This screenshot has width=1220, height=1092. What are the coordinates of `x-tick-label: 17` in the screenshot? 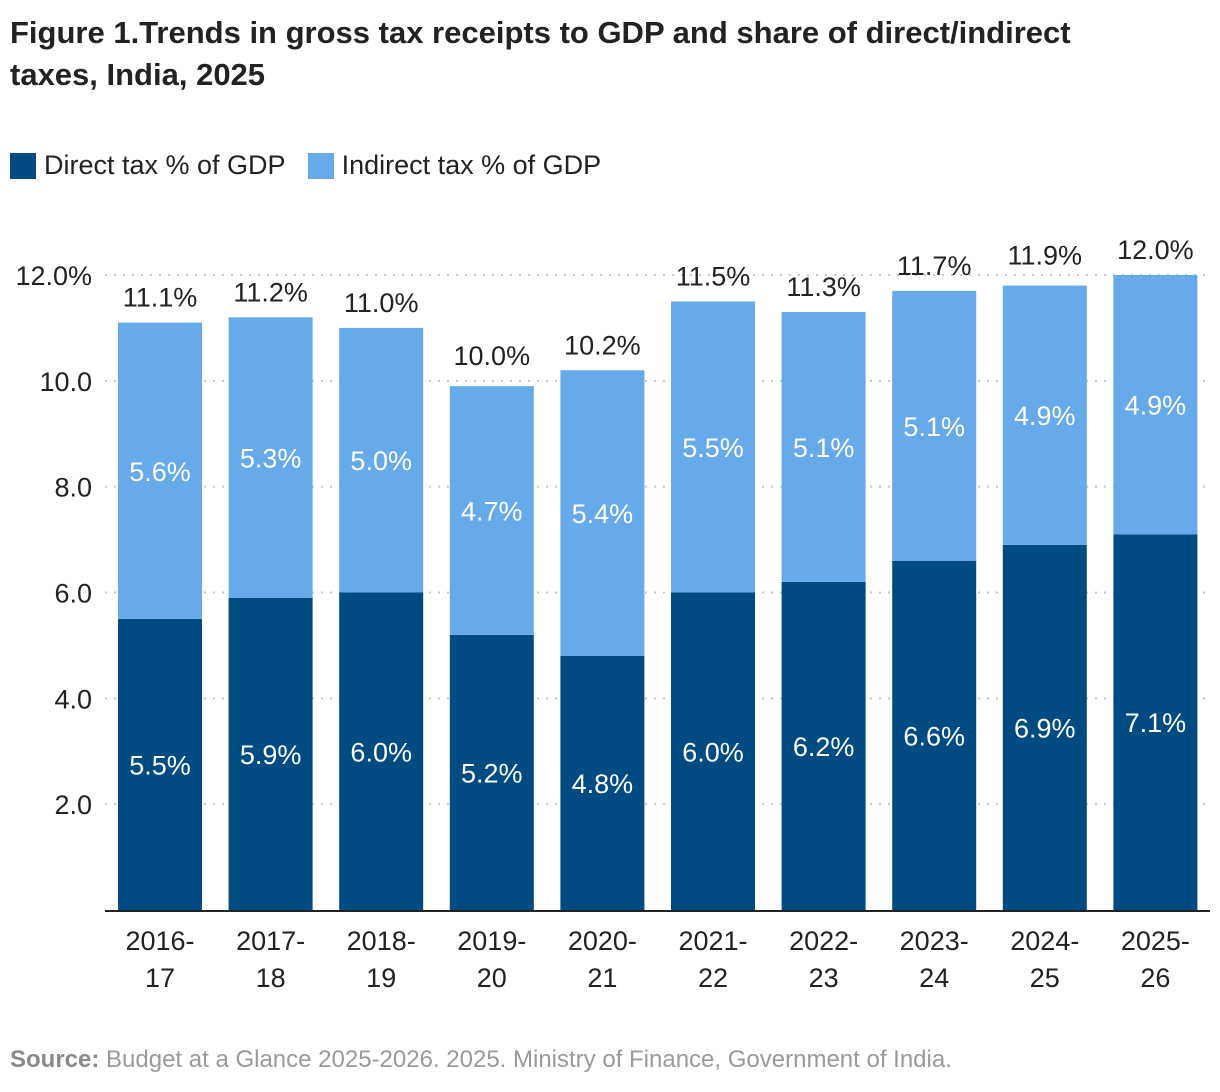 It's located at (160, 978).